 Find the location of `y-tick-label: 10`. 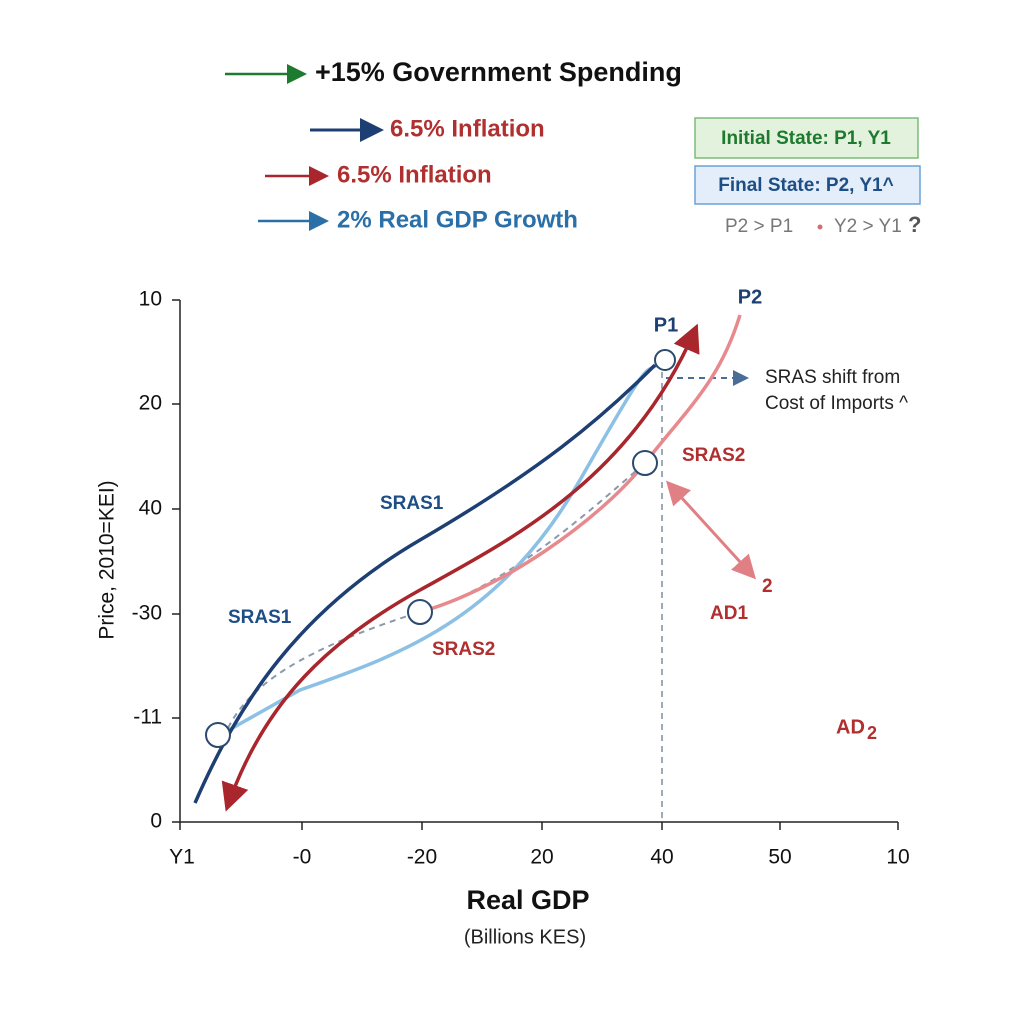

y-tick-label: 10 is located at coordinates (150, 299).